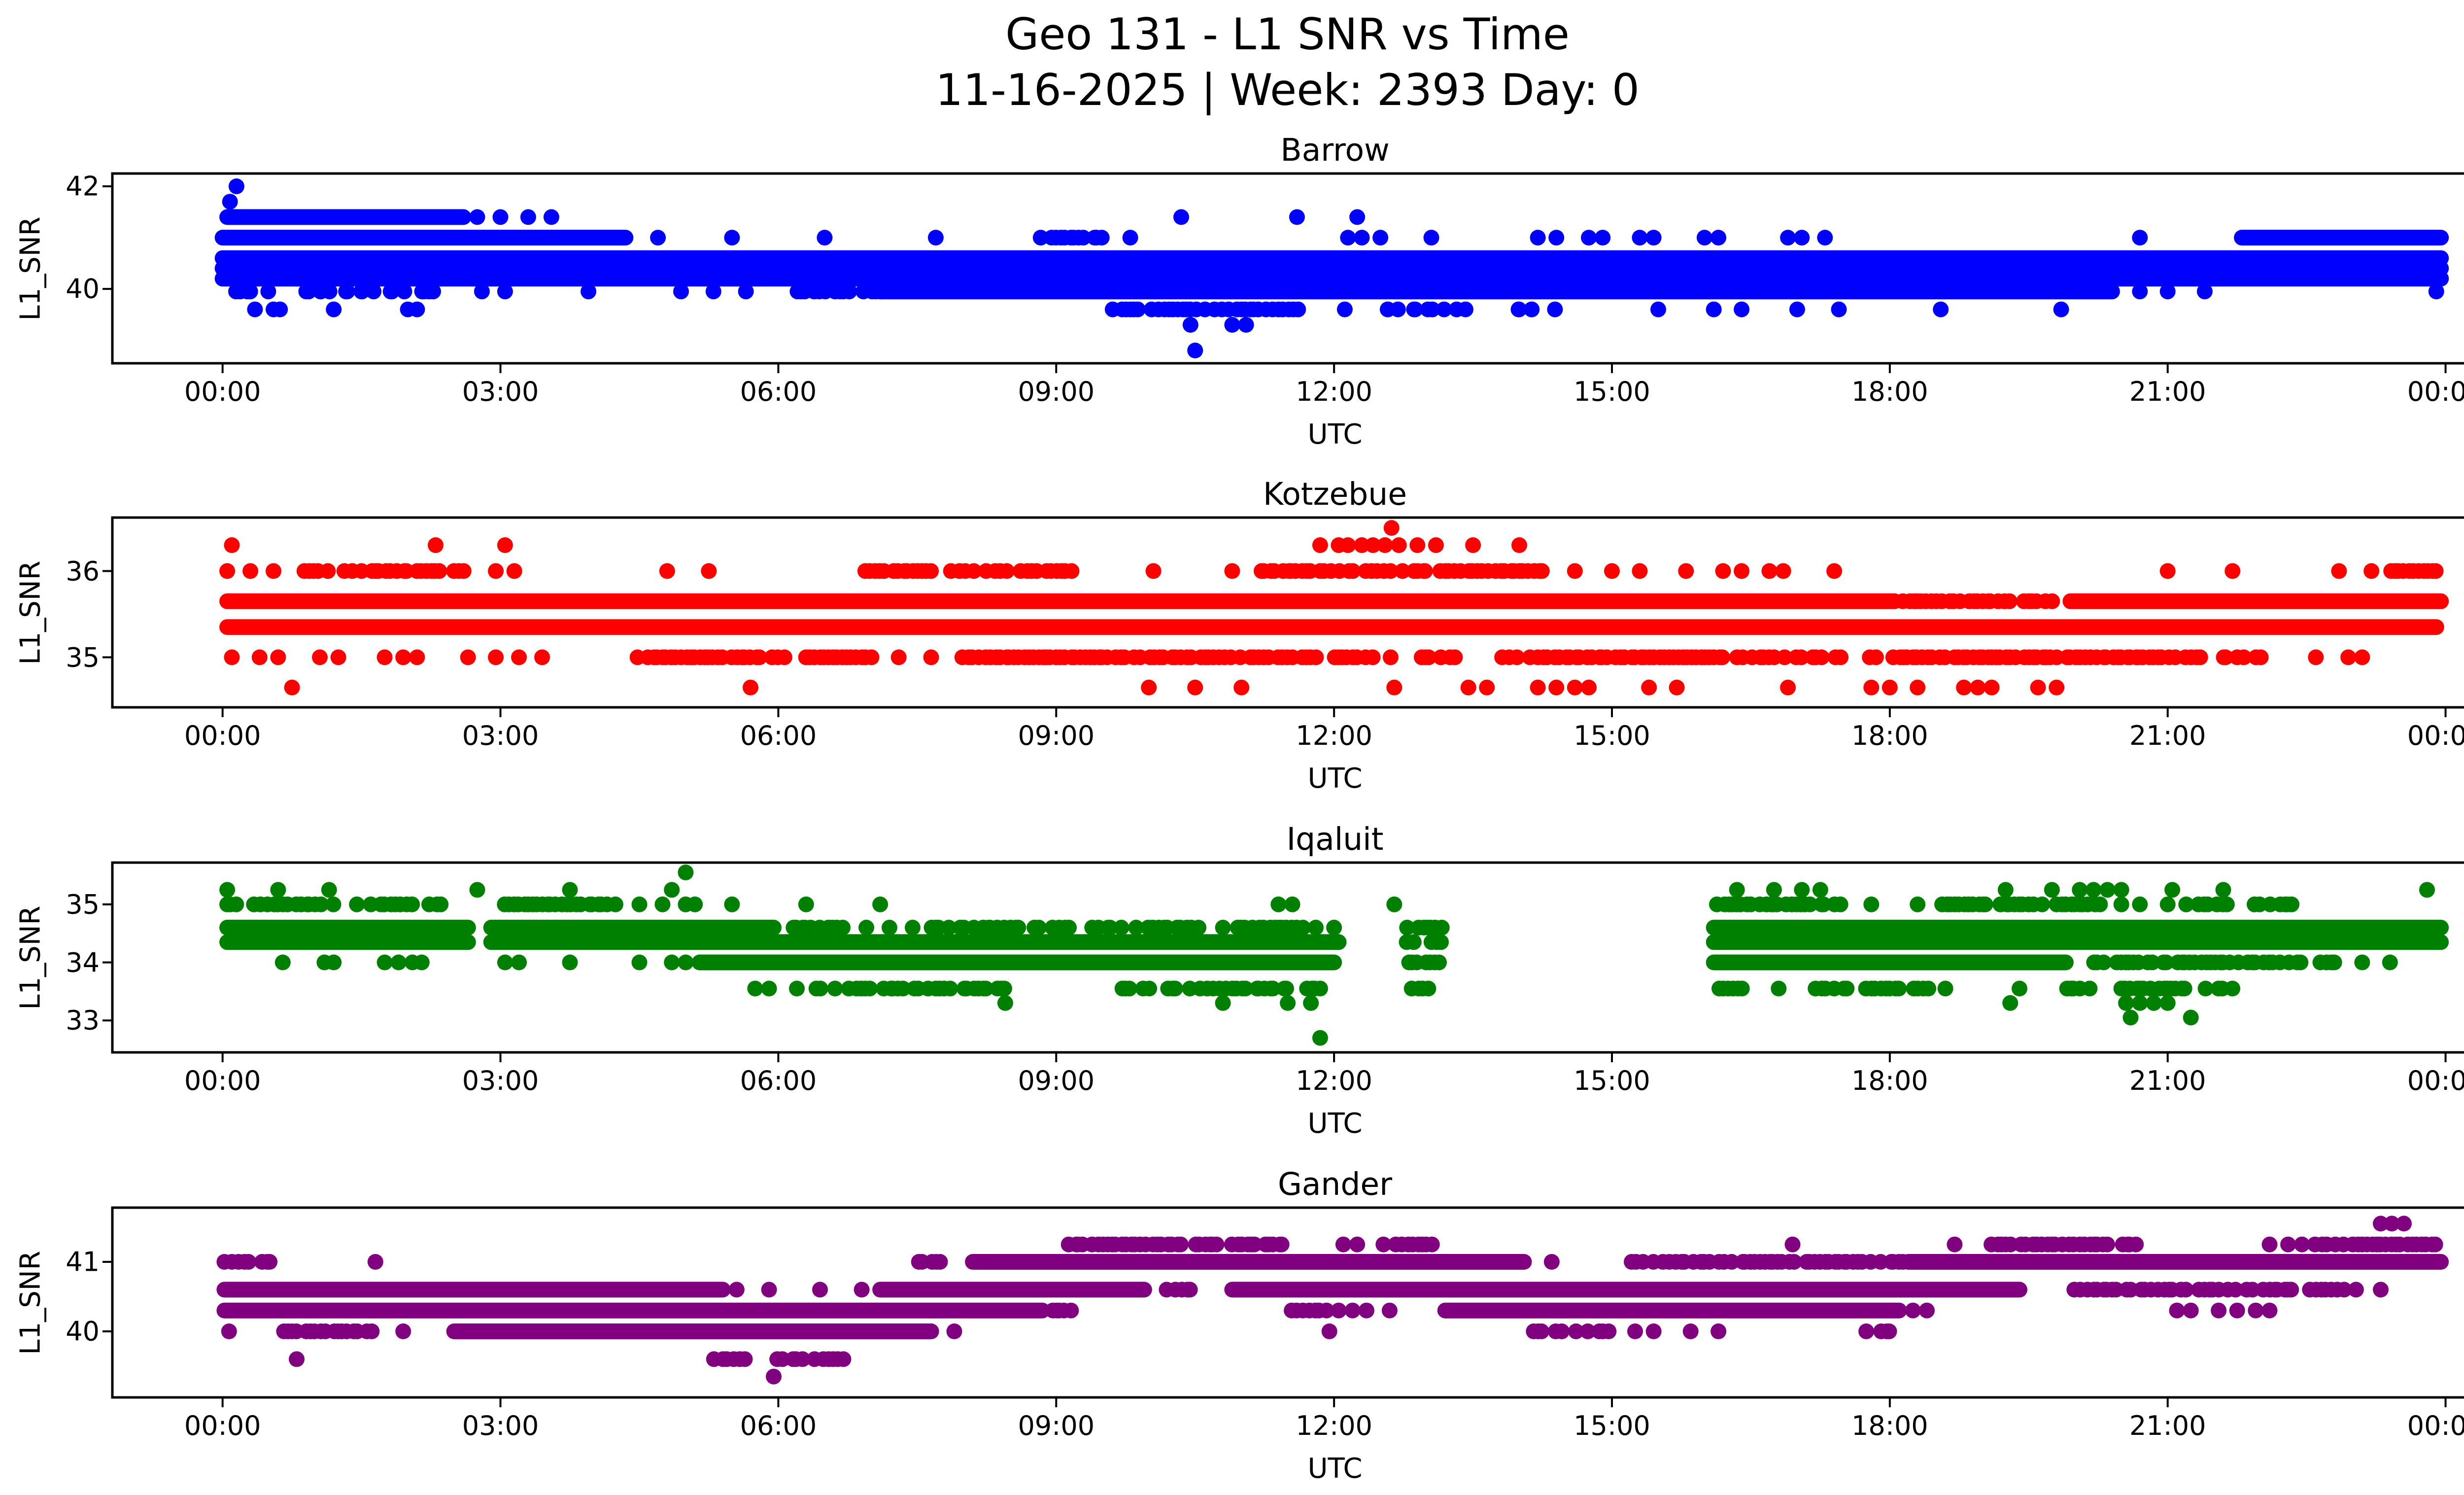 Image resolution: width=2464 pixels, height=1495 pixels. What do you see at coordinates (1335, 494) in the screenshot?
I see `subplot-title: Kotzebue` at bounding box center [1335, 494].